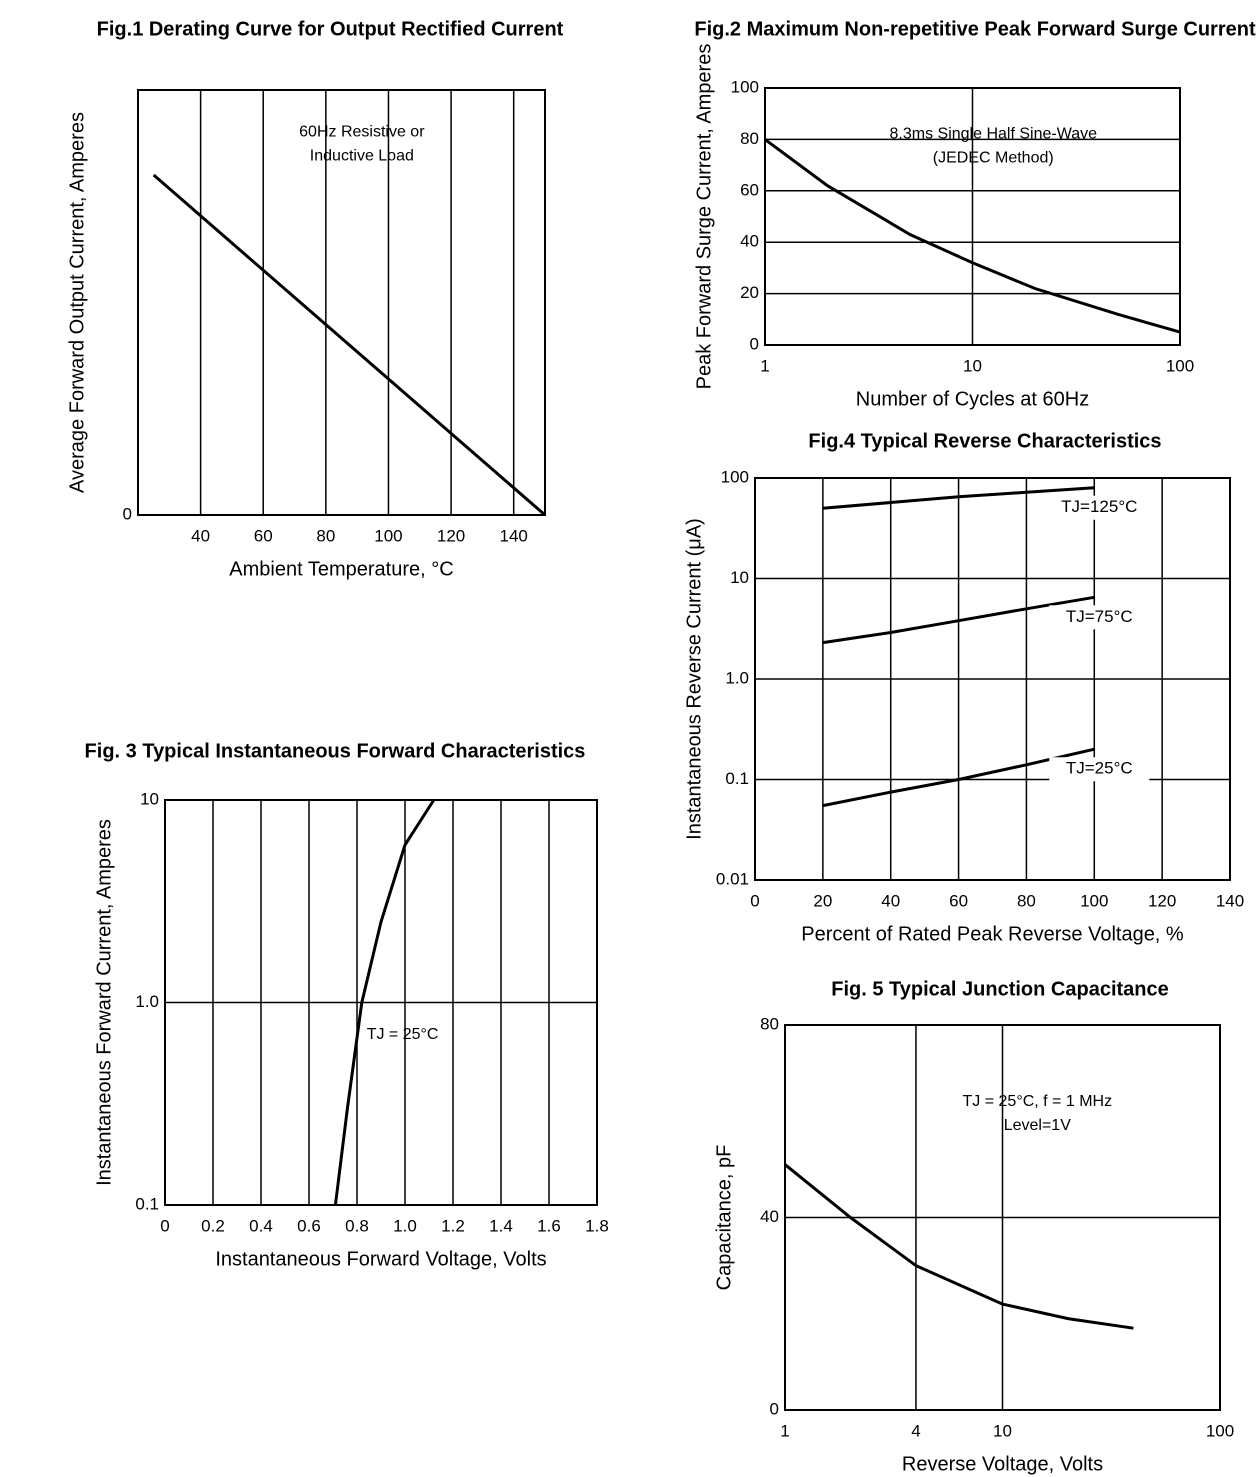 This screenshot has height=1477, width=1260. I want to click on annotation: (JEDEC Method), so click(993, 157).